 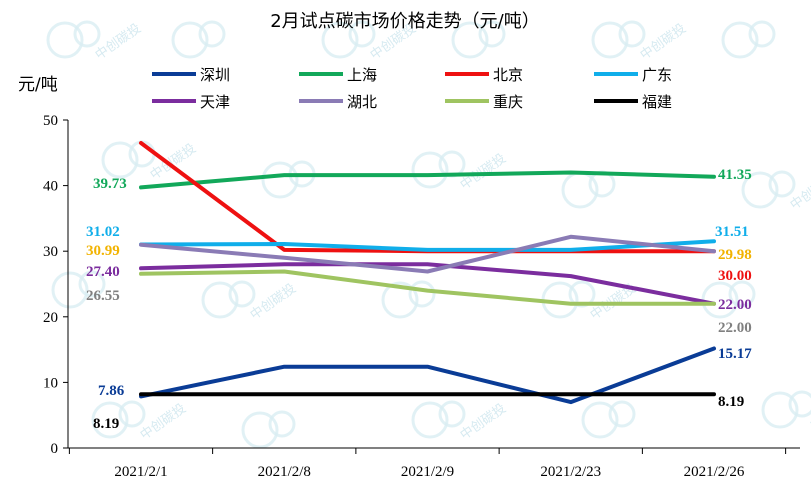 I want to click on data-label: 30.00, so click(x=735, y=276).